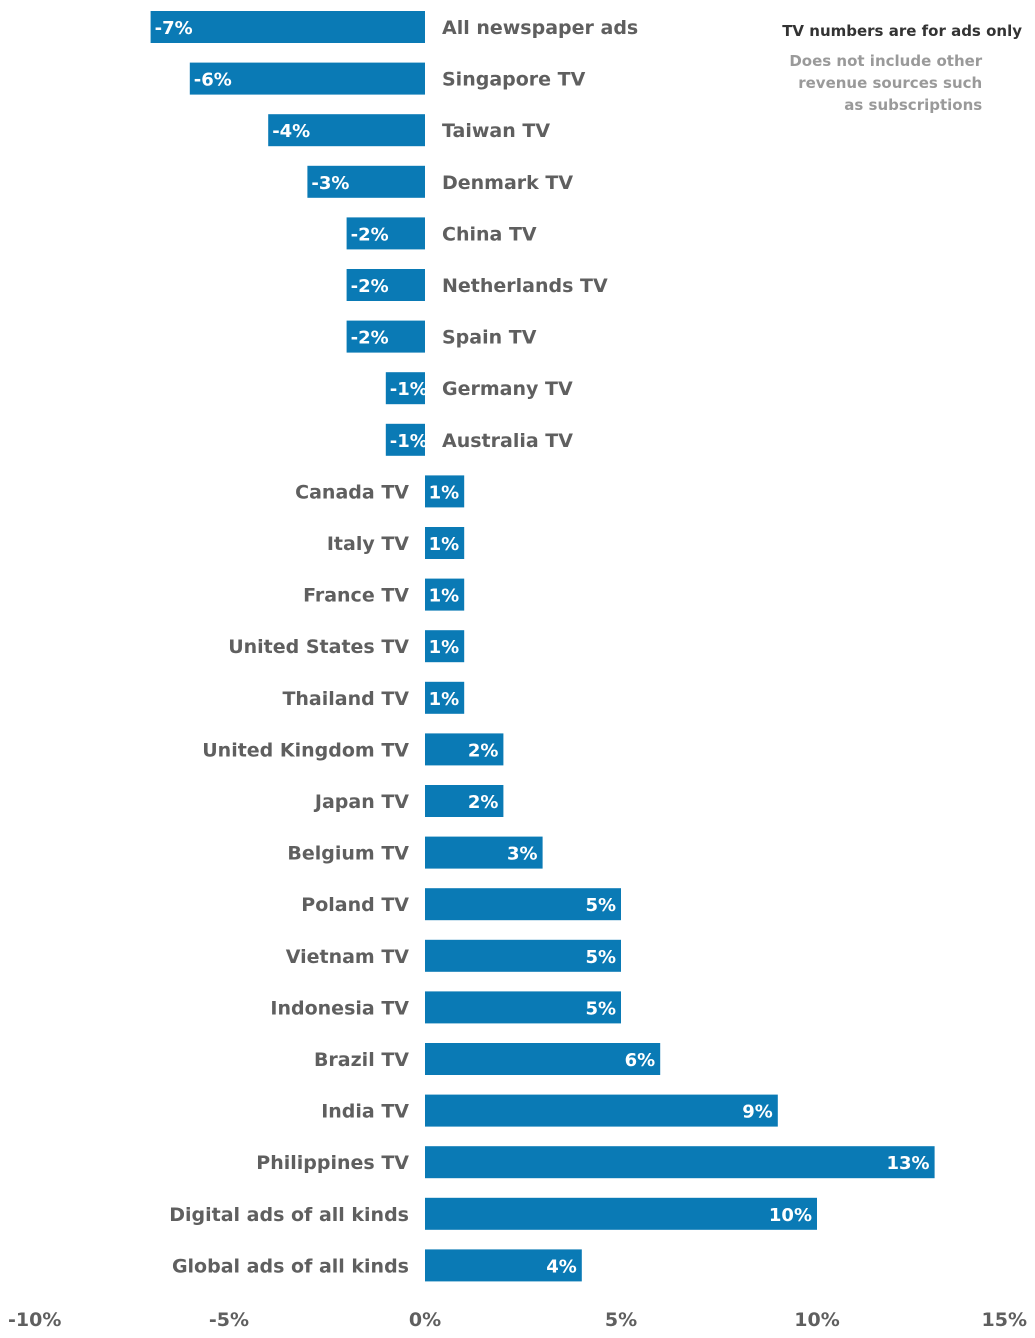 Image resolution: width=1035 pixels, height=1338 pixels. I want to click on value-label: -4%, so click(291, 131).